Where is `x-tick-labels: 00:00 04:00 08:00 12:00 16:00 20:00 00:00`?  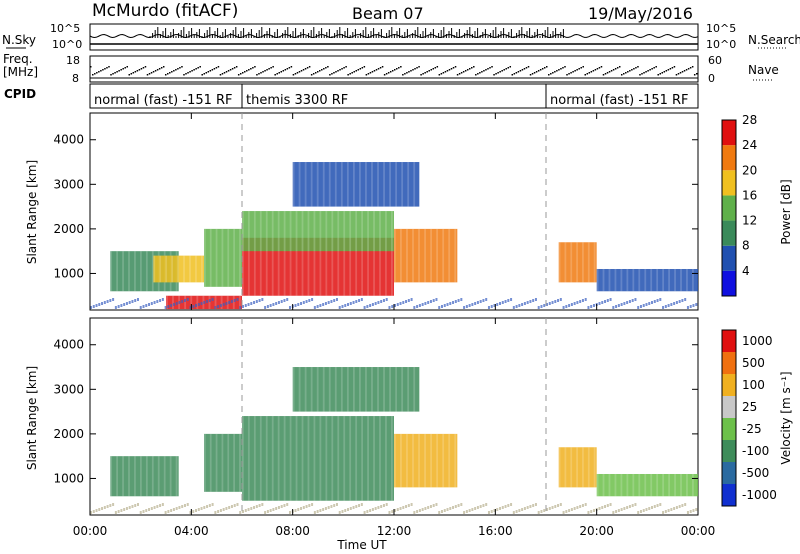 x-tick-labels: 00:00 04:00 08:00 12:00 16:00 20:00 00:00 is located at coordinates (394, 531).